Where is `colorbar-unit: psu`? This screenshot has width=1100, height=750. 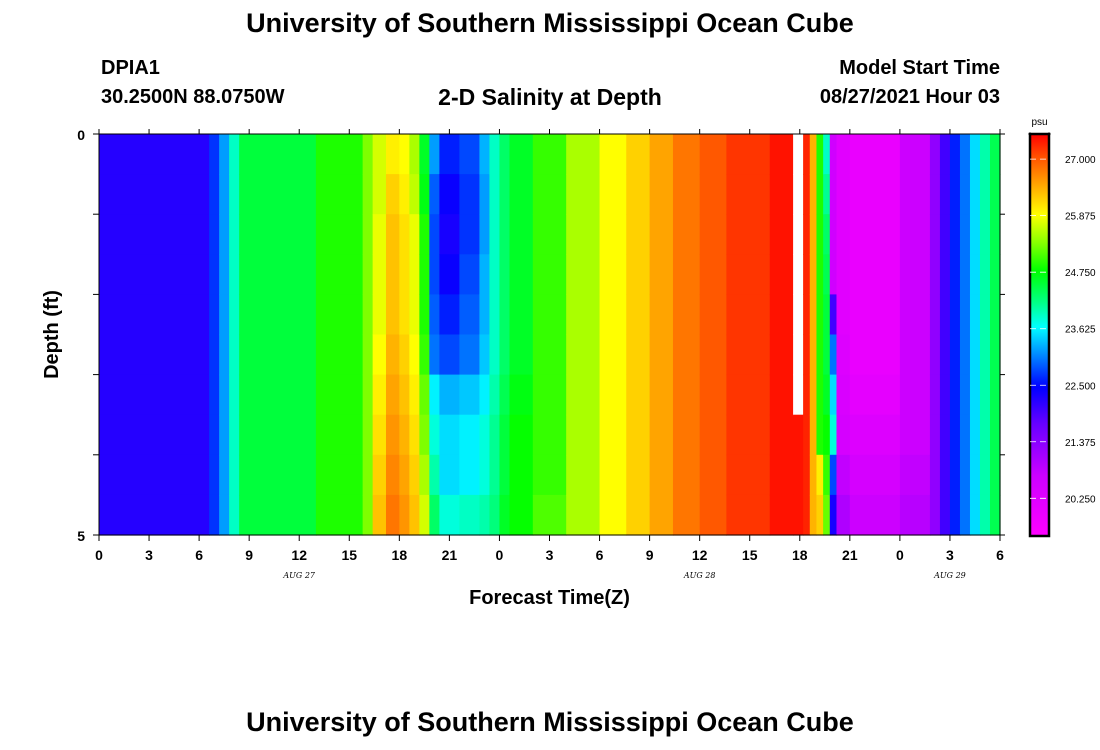 colorbar-unit: psu is located at coordinates (1039, 122).